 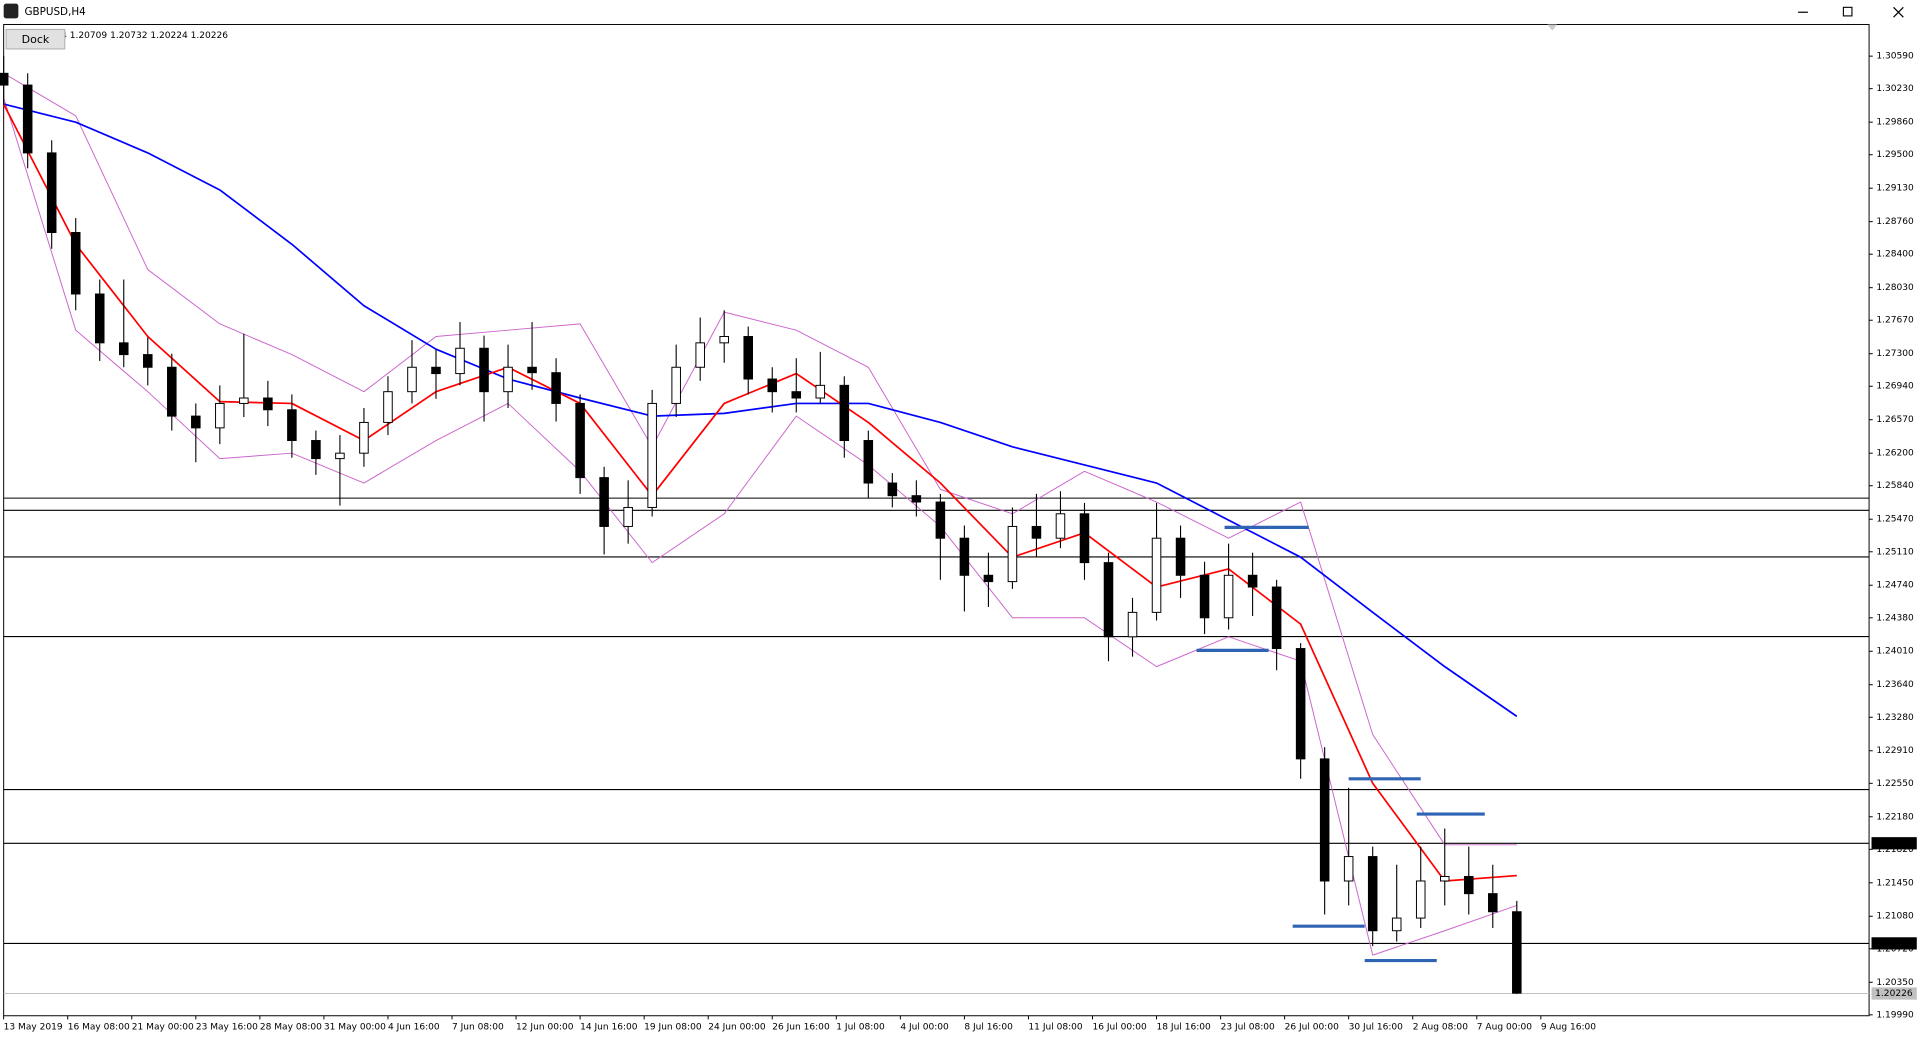 I want to click on price-tag-label: 1.20226, so click(x=1894, y=994).